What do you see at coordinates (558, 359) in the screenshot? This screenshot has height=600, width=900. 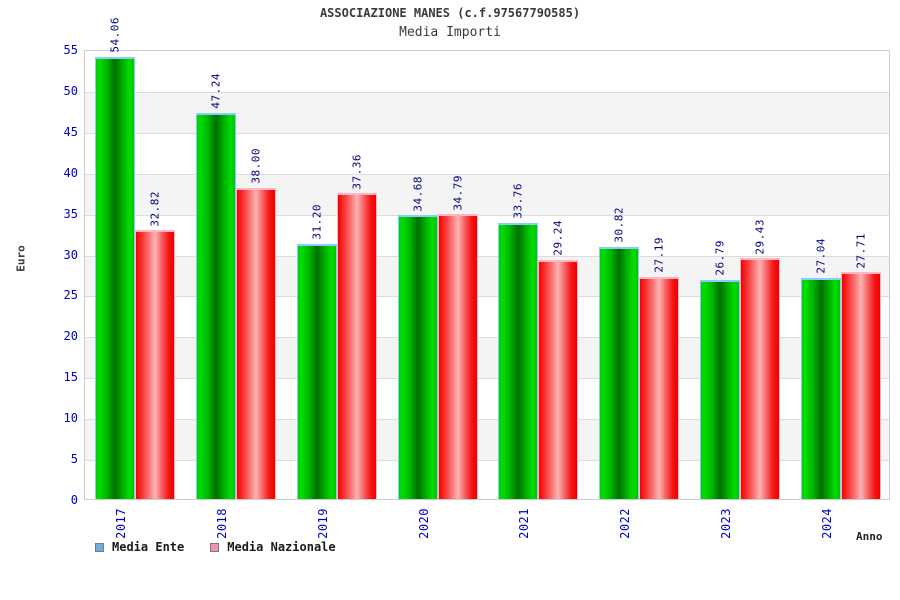 I see `bar-media-nazionale: 29.24` at bounding box center [558, 359].